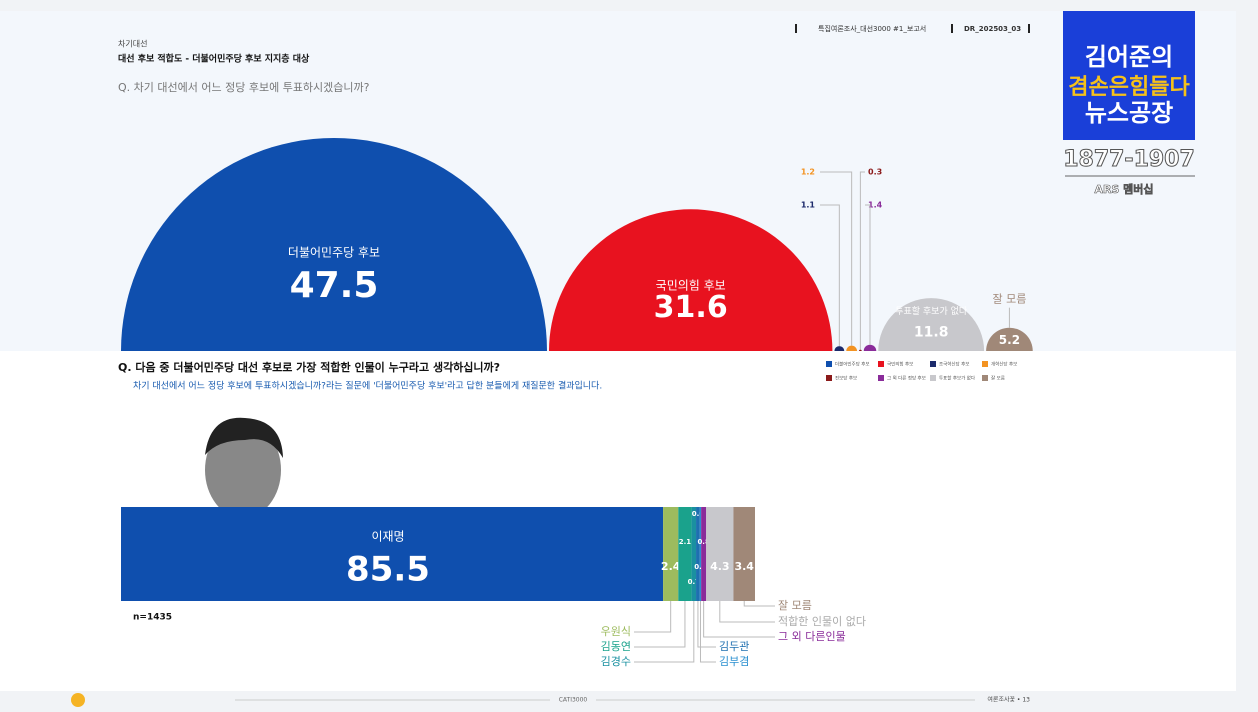  What do you see at coordinates (808, 172) in the screenshot?
I see `value-label: 1.2` at bounding box center [808, 172].